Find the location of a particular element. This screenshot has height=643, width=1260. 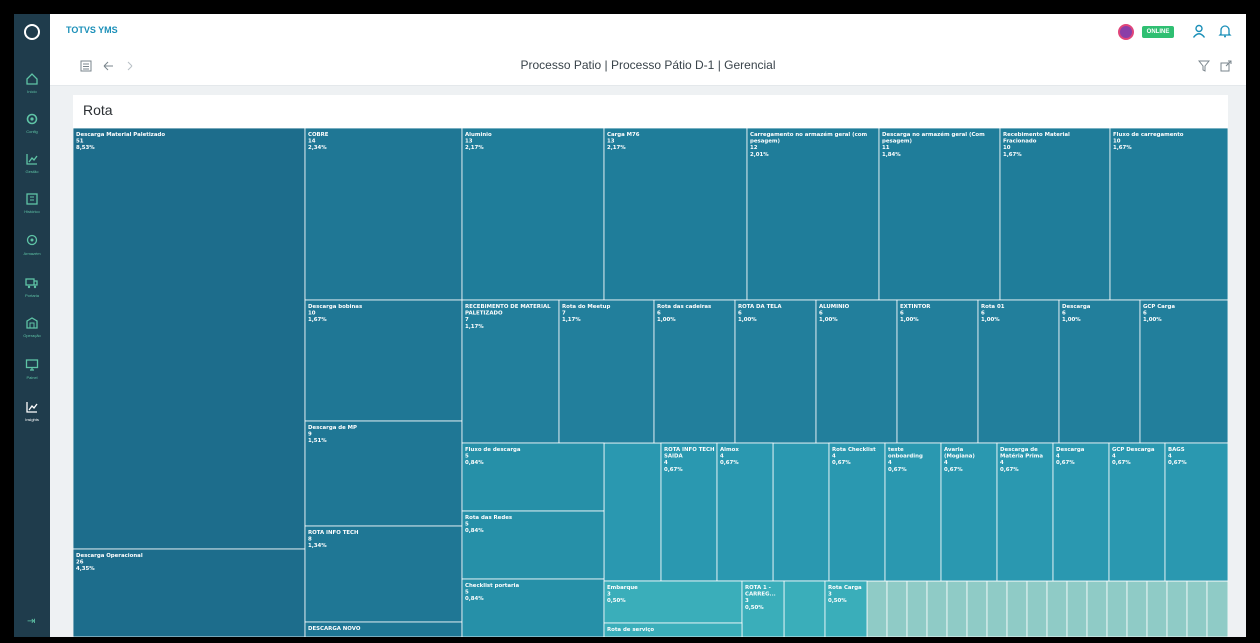

language-globe-icon is located at coordinates (1126, 32).